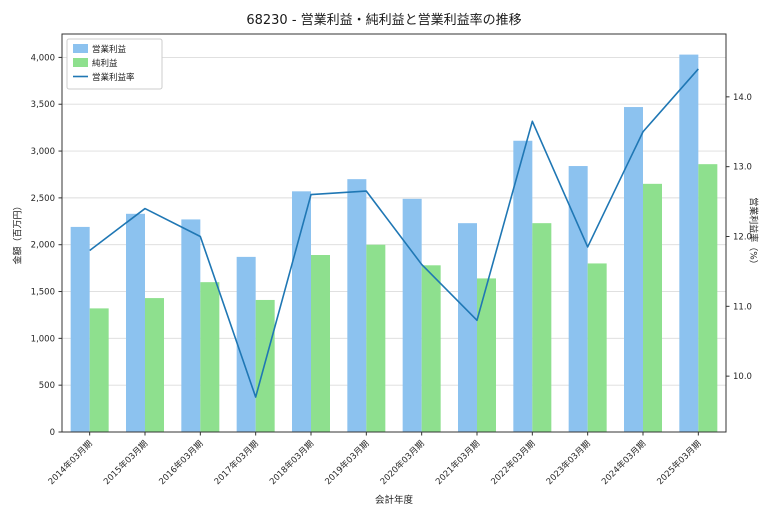 The height and width of the screenshot is (512, 768). I want to click on x-tick-label: 2016年03月期, so click(181, 462).